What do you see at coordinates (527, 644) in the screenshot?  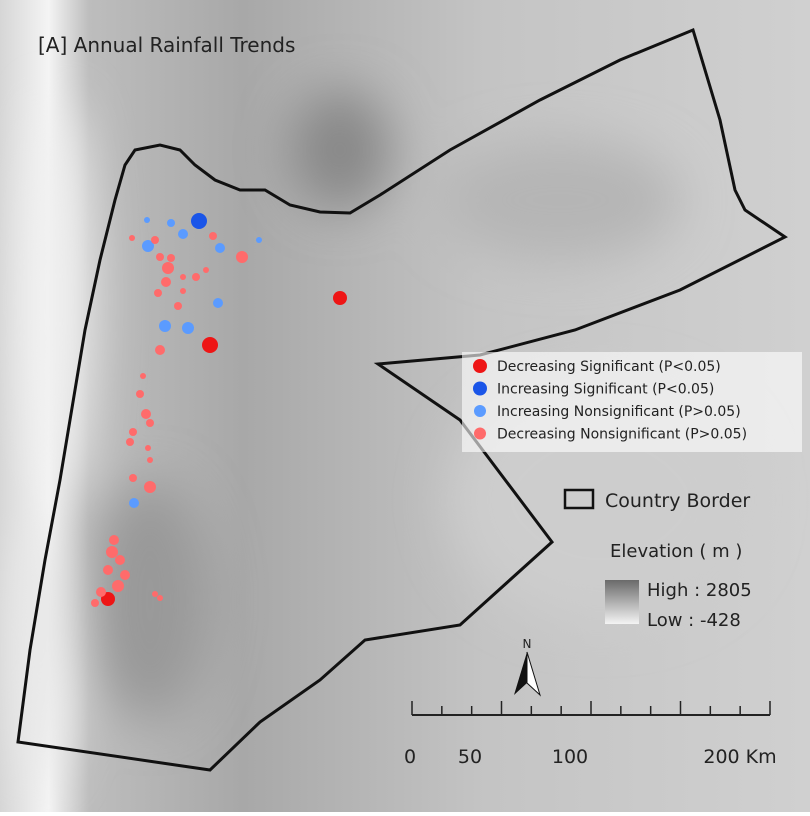 I see `north-label: N` at bounding box center [527, 644].